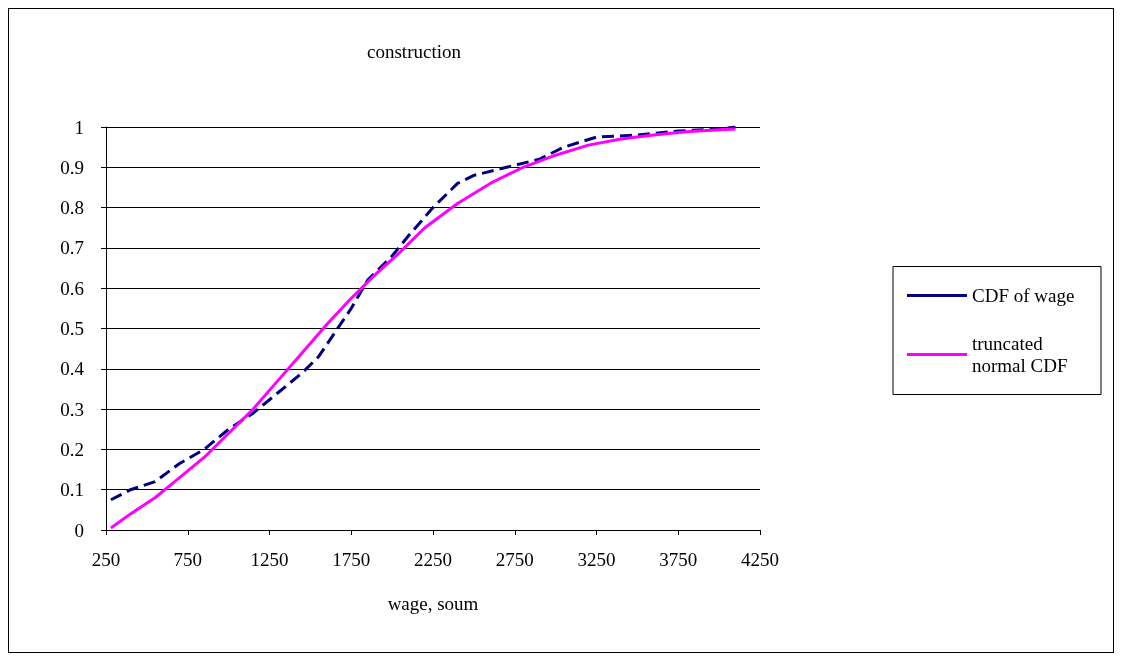 This screenshot has width=1122, height=661. What do you see at coordinates (1020, 354) in the screenshot?
I see `legend-label: truncated normal CDF` at bounding box center [1020, 354].